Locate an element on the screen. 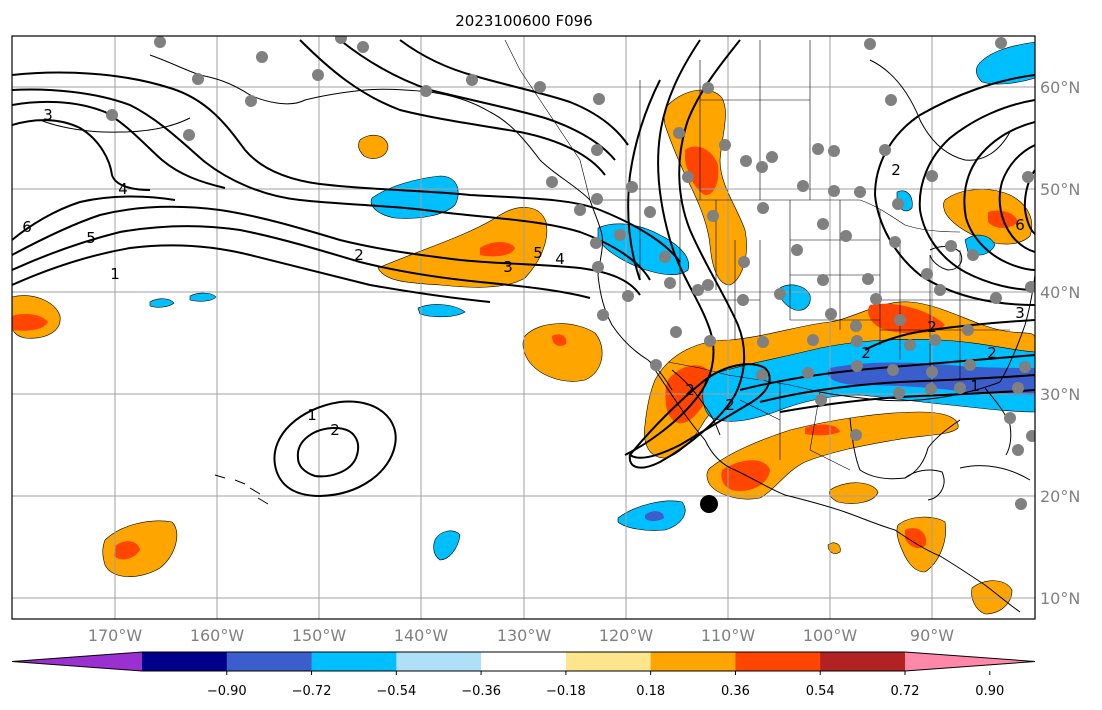  colorbar-tick-label: 0.36 is located at coordinates (735, 691).